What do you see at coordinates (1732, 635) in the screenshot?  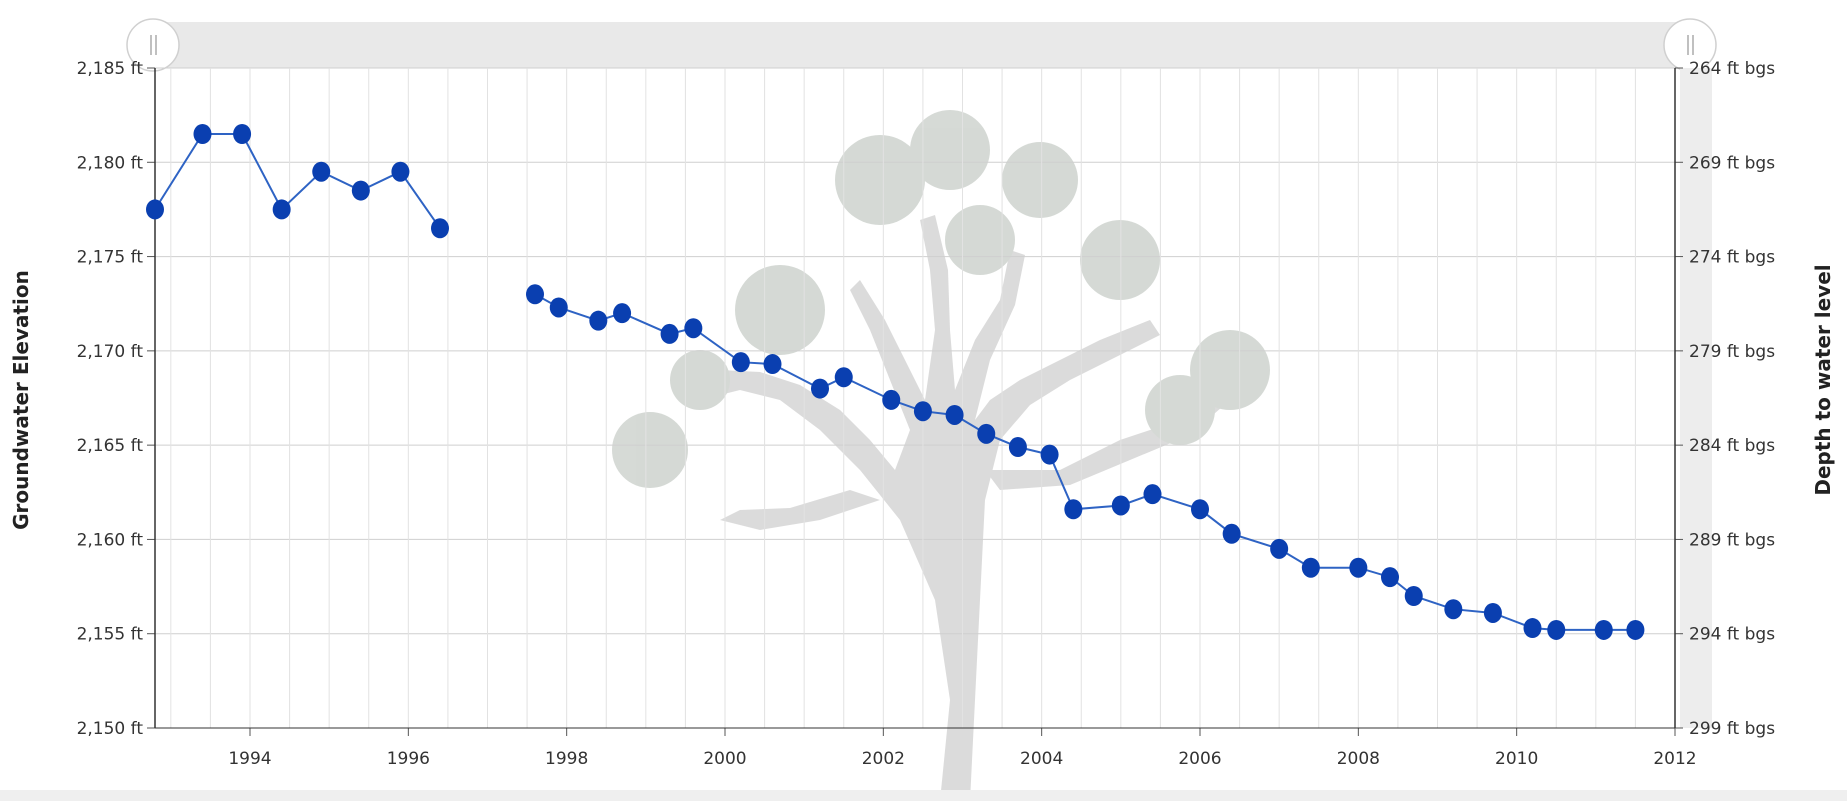 I see `y-tick-label-right: 294 ft bgs` at bounding box center [1732, 635].